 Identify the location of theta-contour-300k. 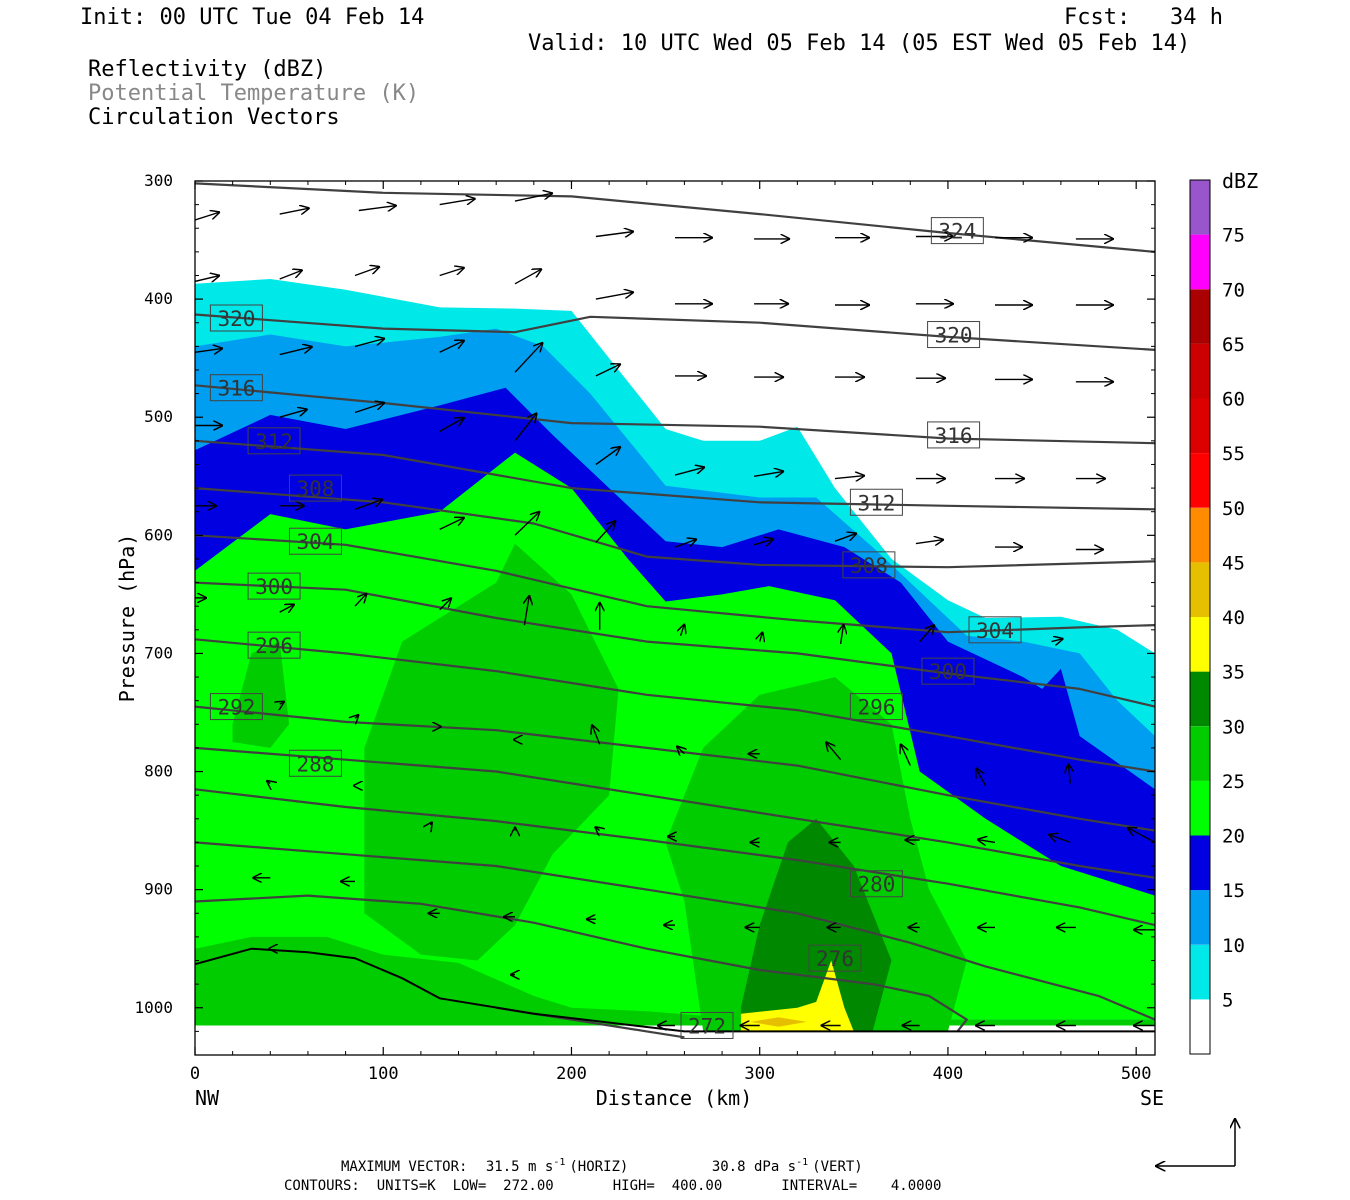
(675, 644).